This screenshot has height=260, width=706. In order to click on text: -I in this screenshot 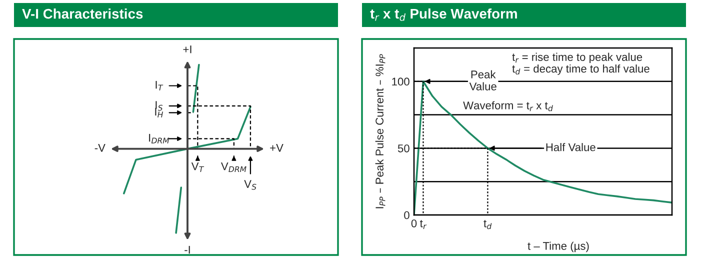, I will do `click(187, 250)`.